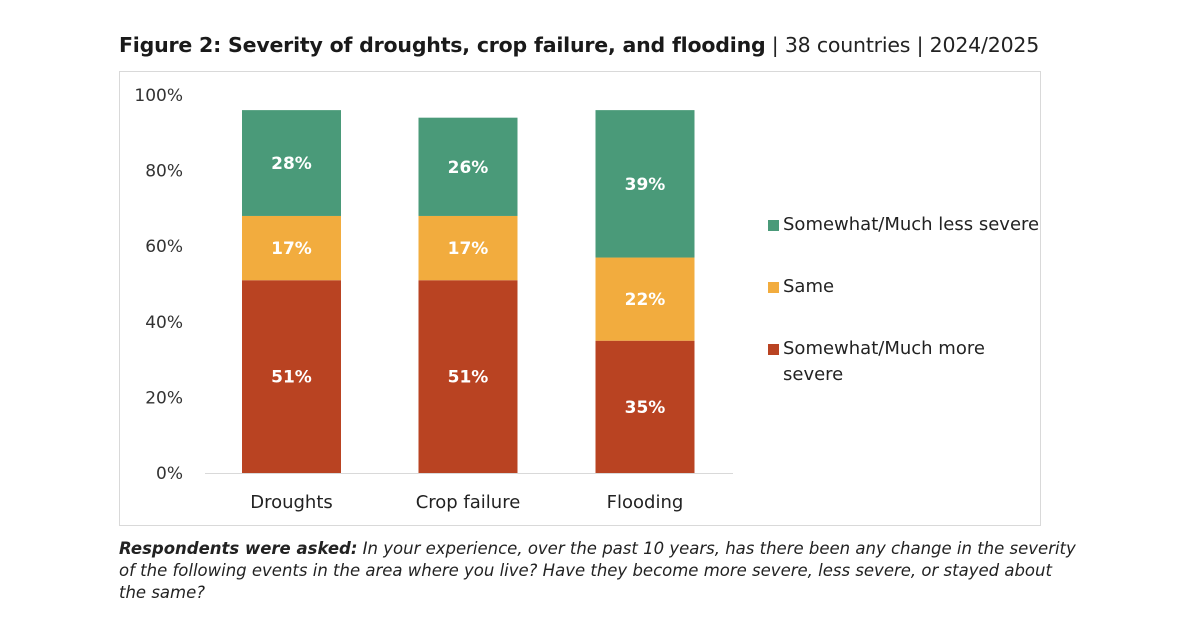 The width and height of the screenshot is (1201, 623). I want to click on bar-segment-crop-failure-same, so click(468, 248).